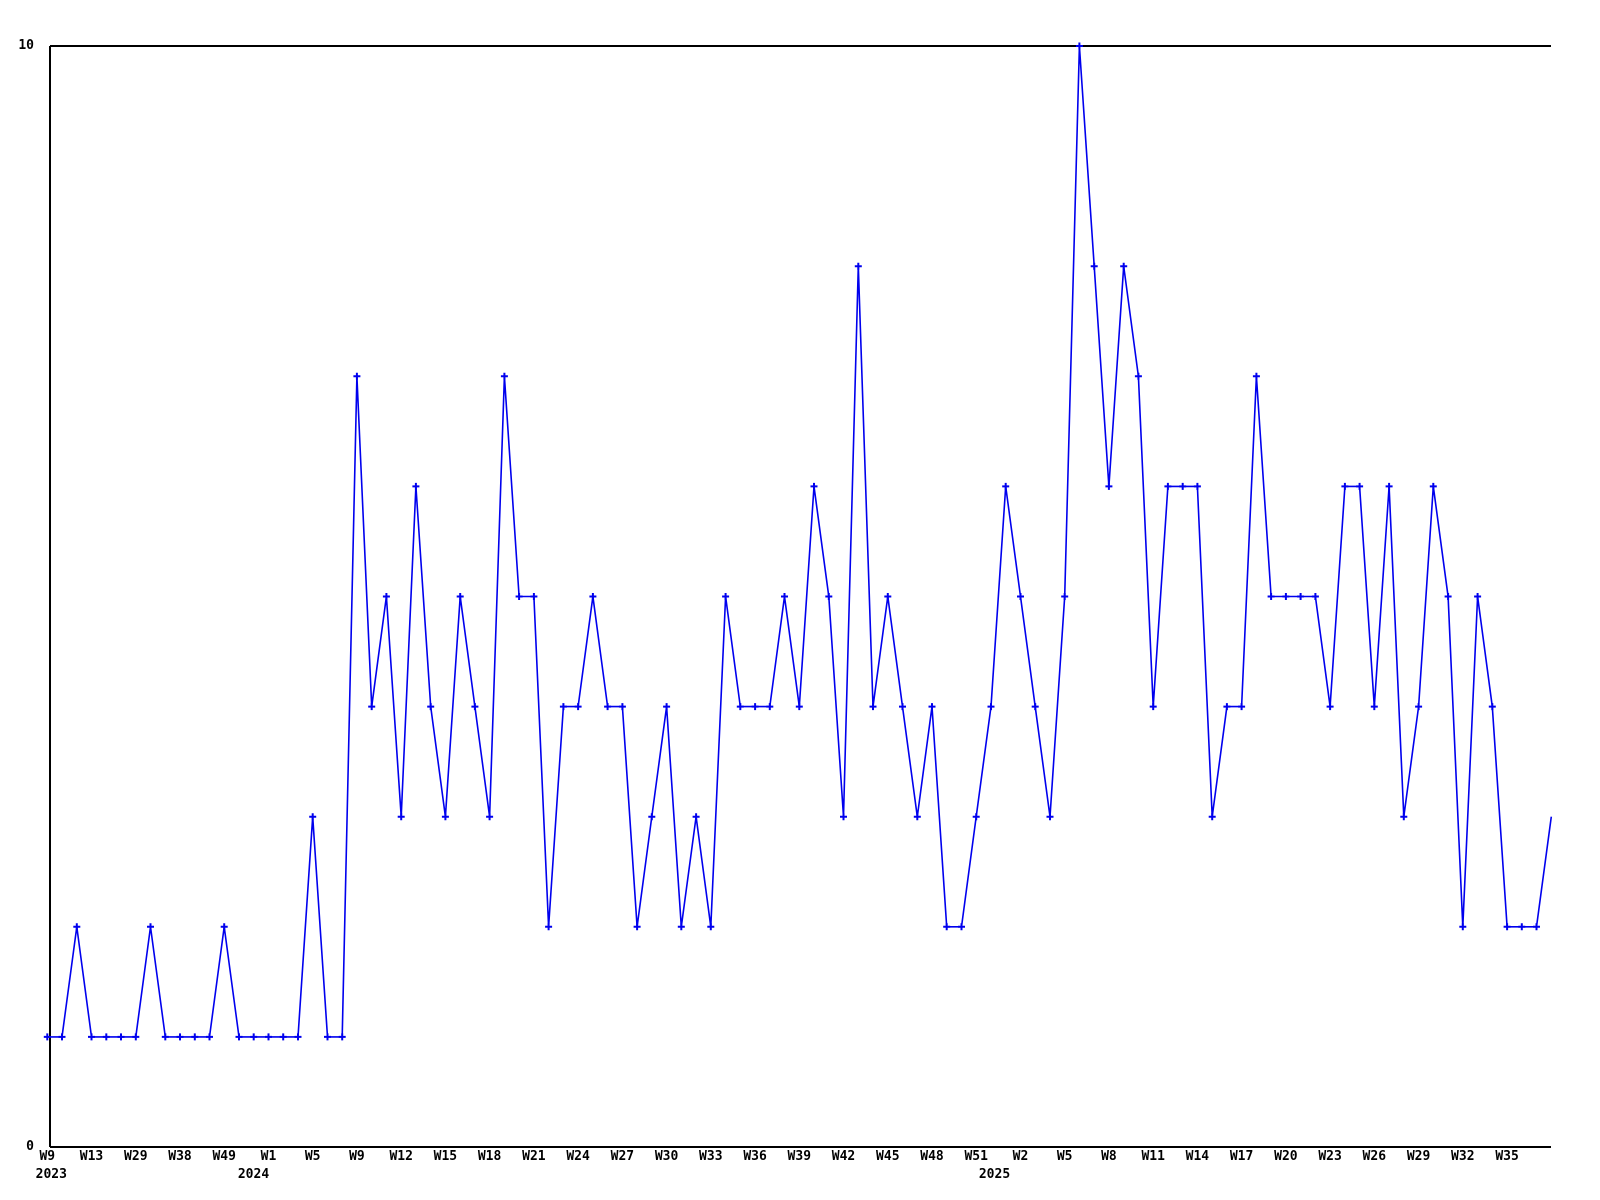 The image size is (1600, 1200). What do you see at coordinates (51, 1174) in the screenshot?
I see `x-year-label: 2023` at bounding box center [51, 1174].